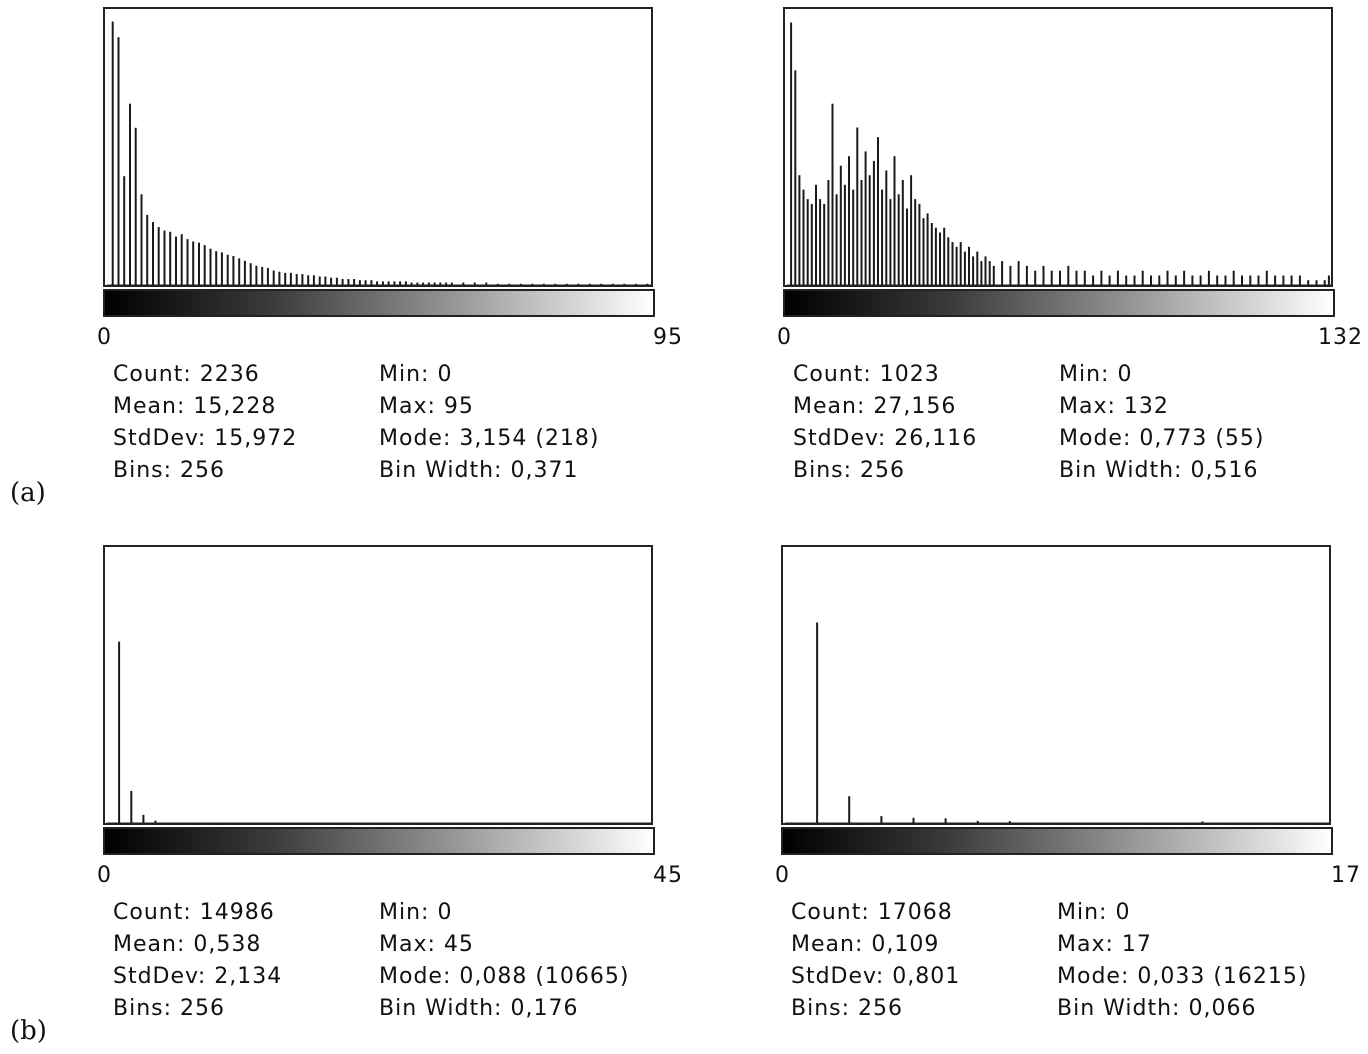 The width and height of the screenshot is (1368, 1054). I want to click on histogram-plot, so click(1056, 685).